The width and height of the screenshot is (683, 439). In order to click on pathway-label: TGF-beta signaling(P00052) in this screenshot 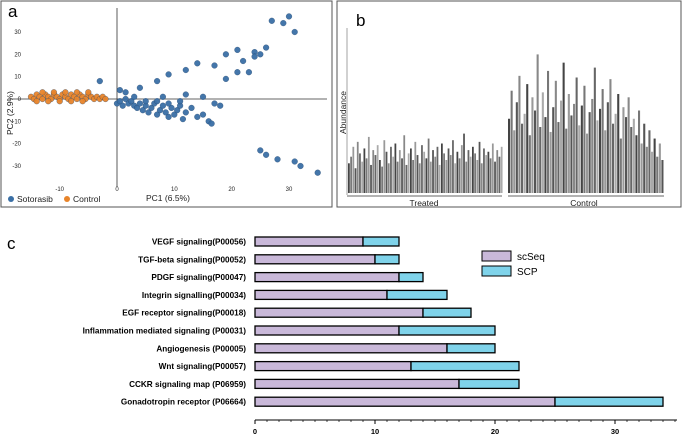, I will do `click(192, 259)`.